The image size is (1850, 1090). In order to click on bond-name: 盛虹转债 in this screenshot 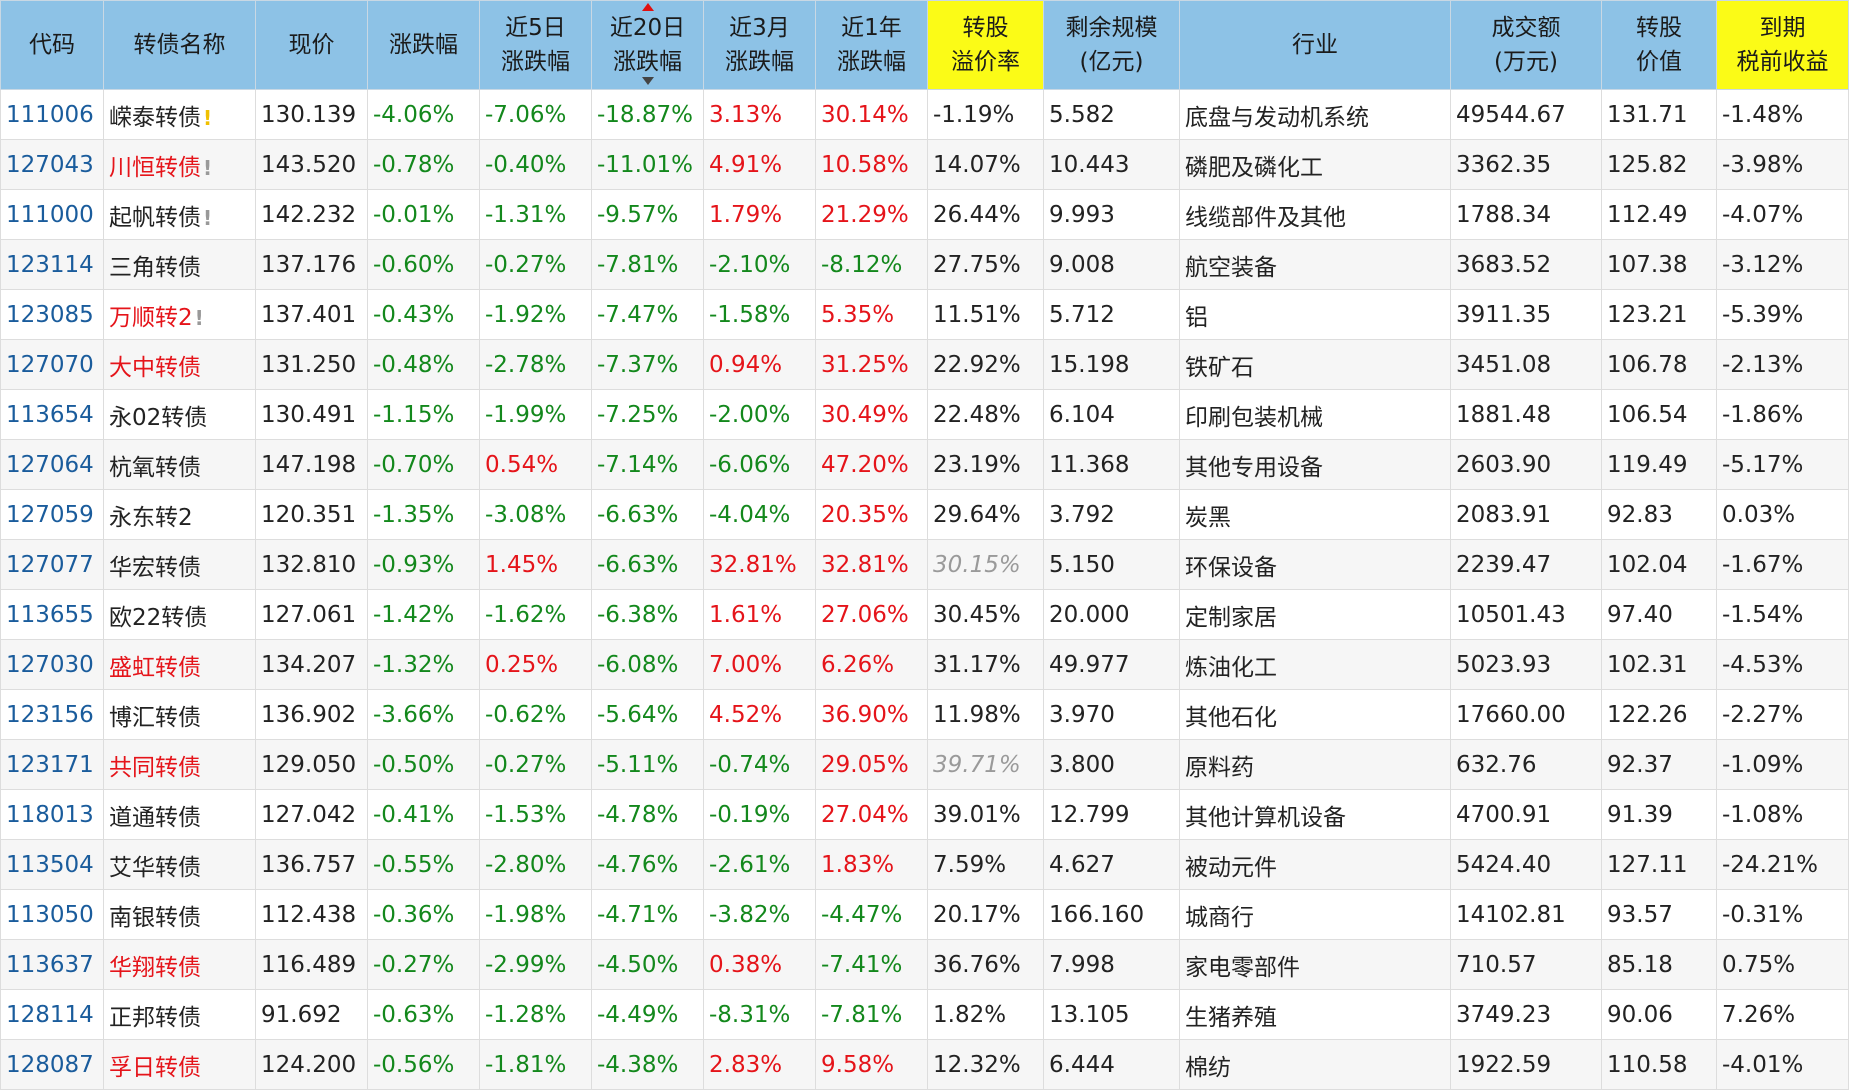, I will do `click(179, 664)`.